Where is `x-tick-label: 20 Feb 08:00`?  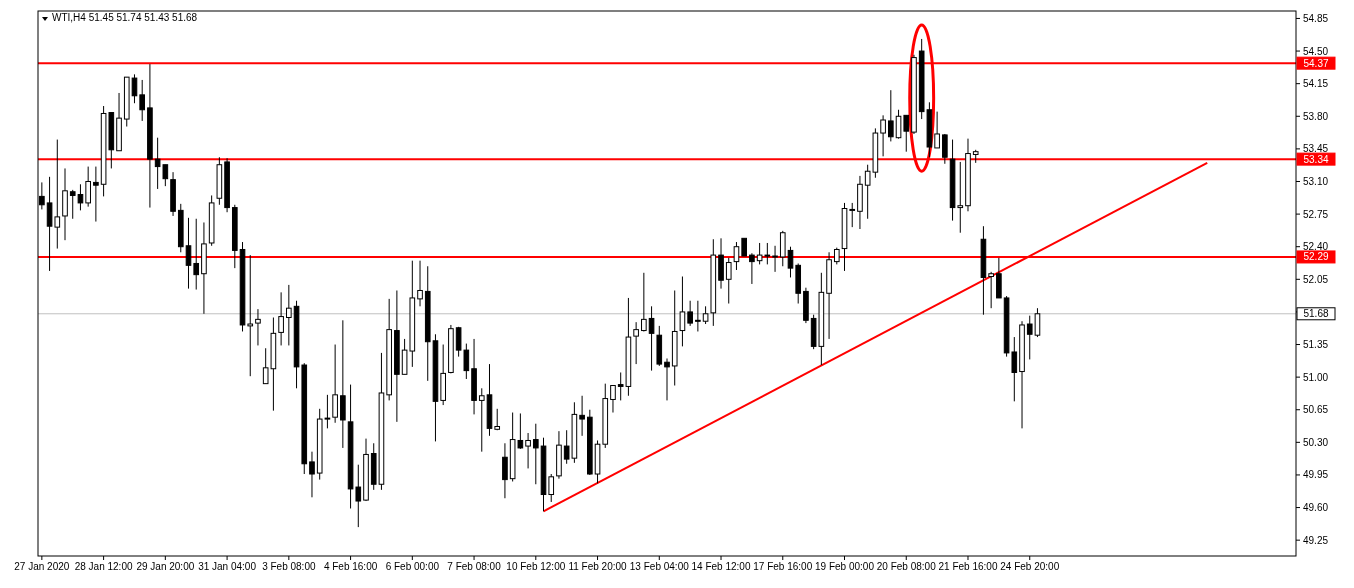
x-tick-label: 20 Feb 08:00 is located at coordinates (906, 566).